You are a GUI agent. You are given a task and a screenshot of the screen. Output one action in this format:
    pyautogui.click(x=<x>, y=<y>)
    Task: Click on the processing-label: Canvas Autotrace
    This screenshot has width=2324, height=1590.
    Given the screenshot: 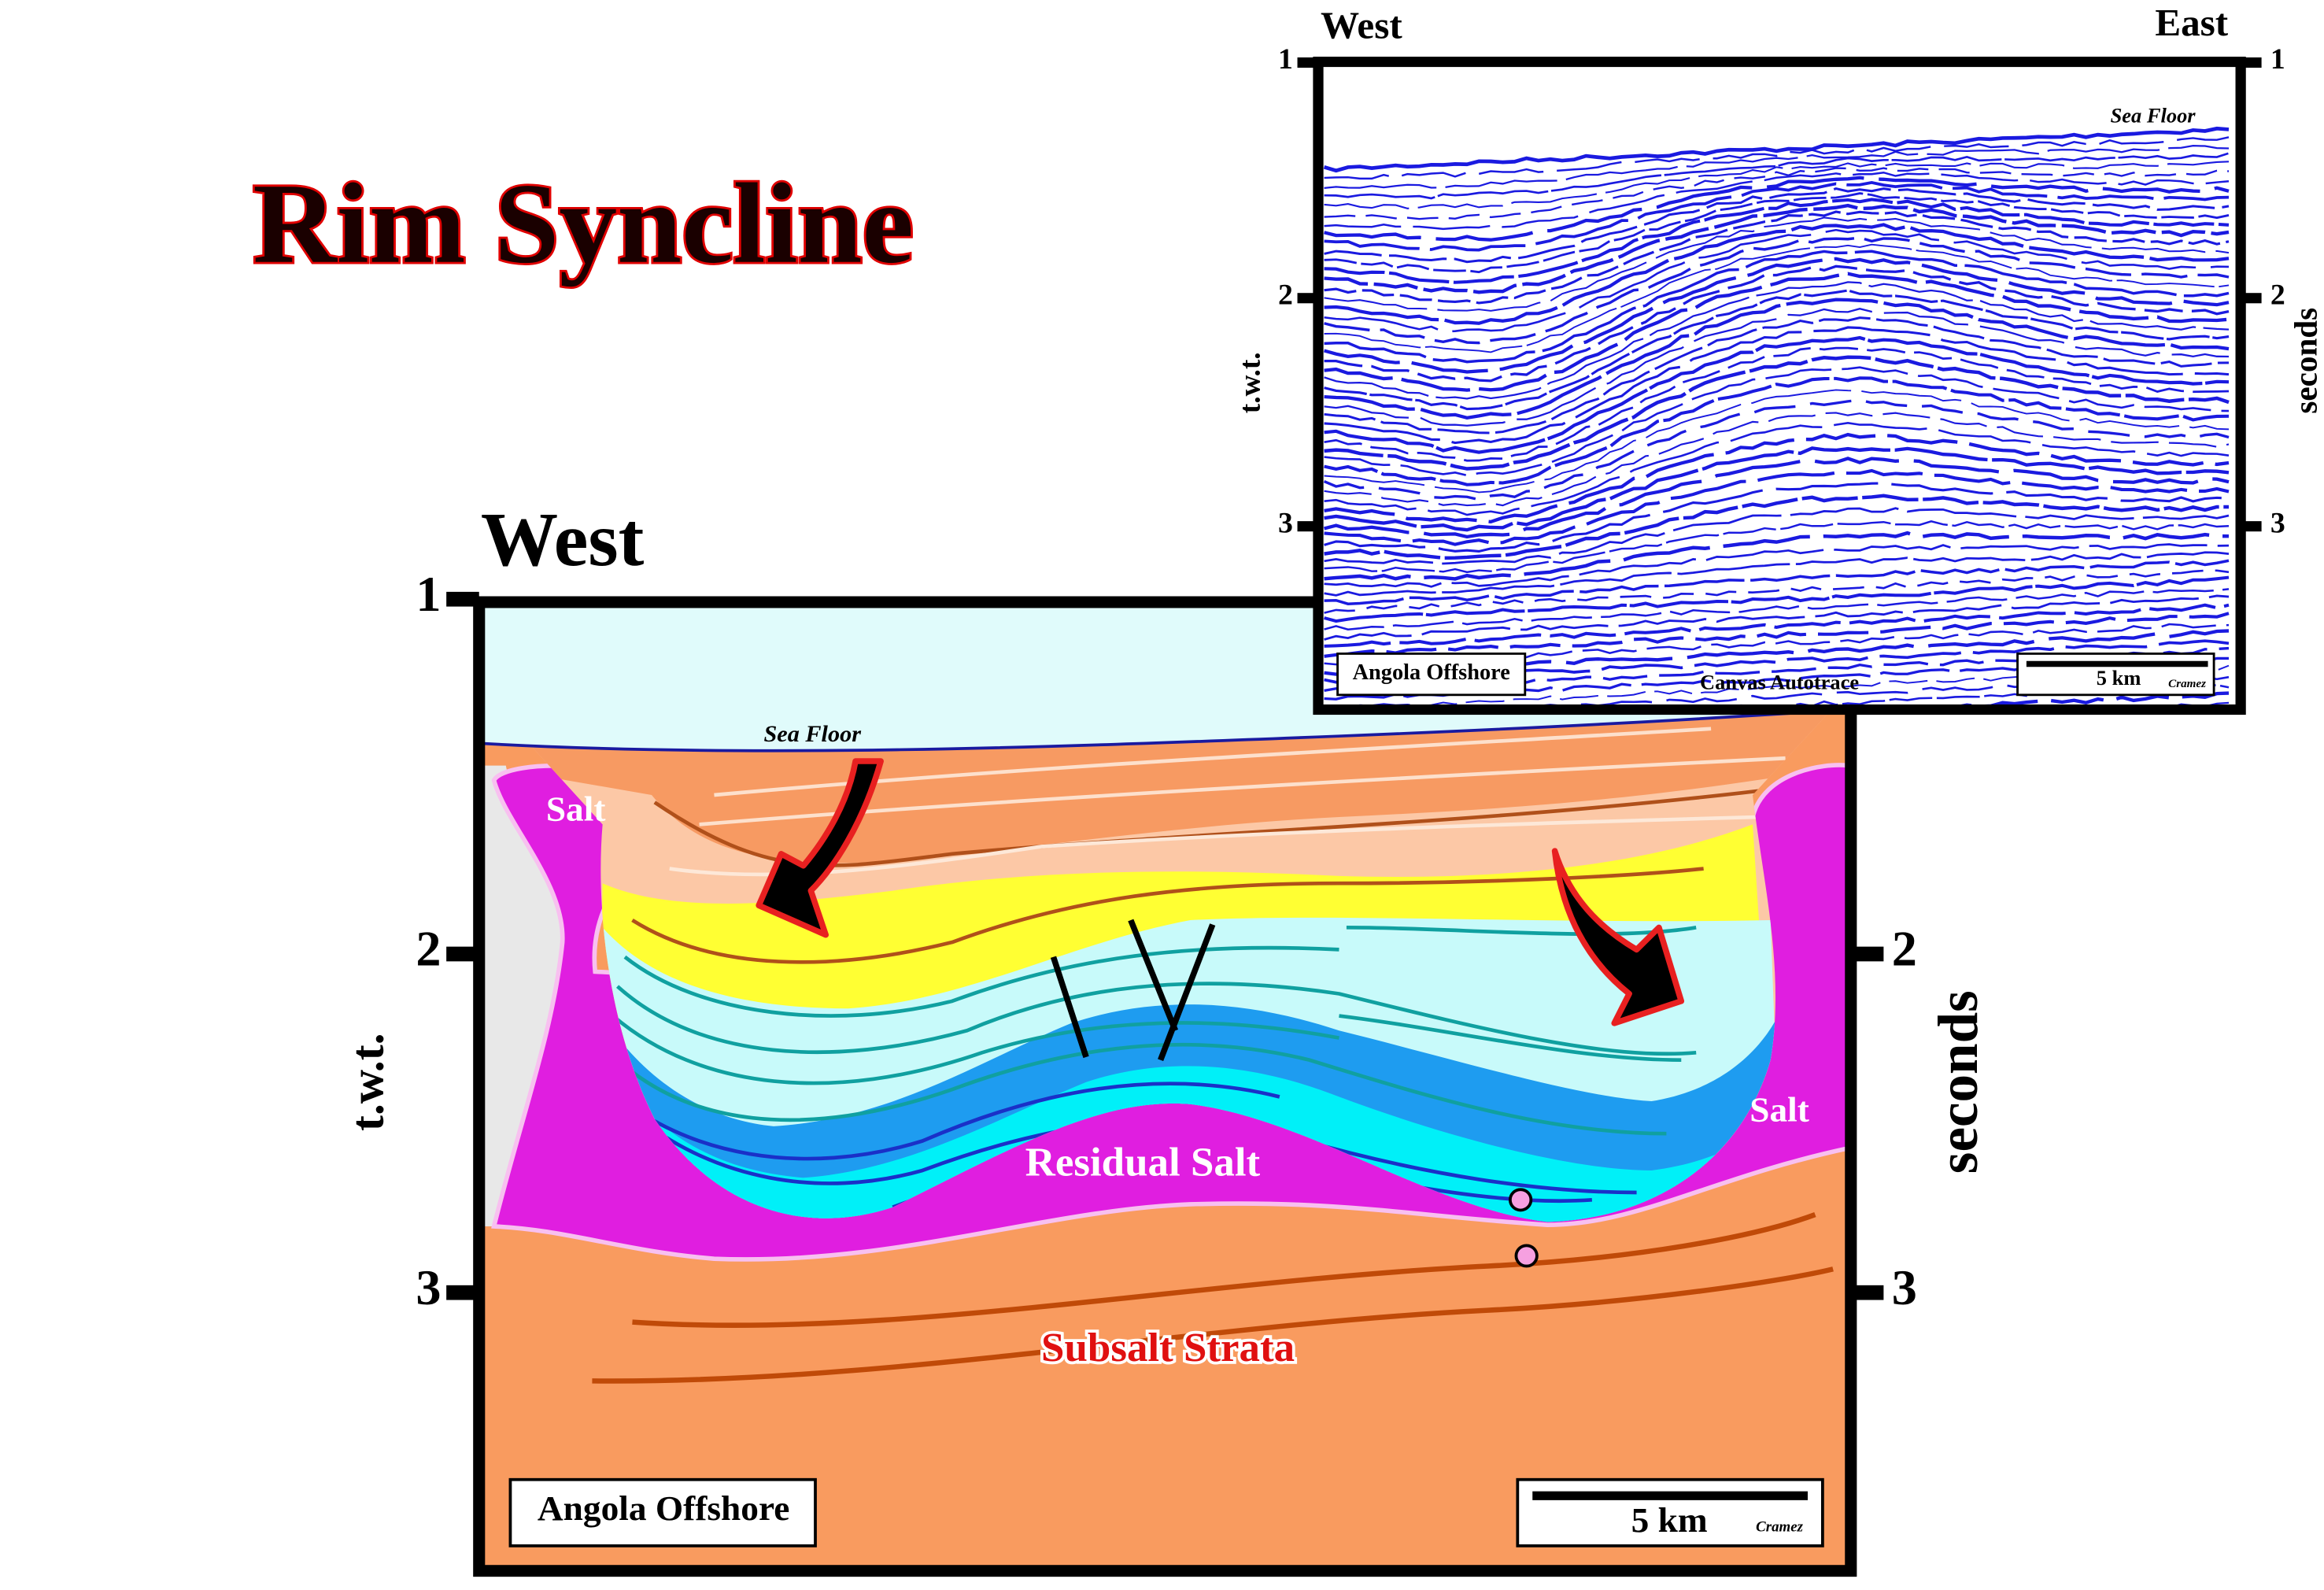 What is the action you would take?
    pyautogui.click(x=1779, y=682)
    